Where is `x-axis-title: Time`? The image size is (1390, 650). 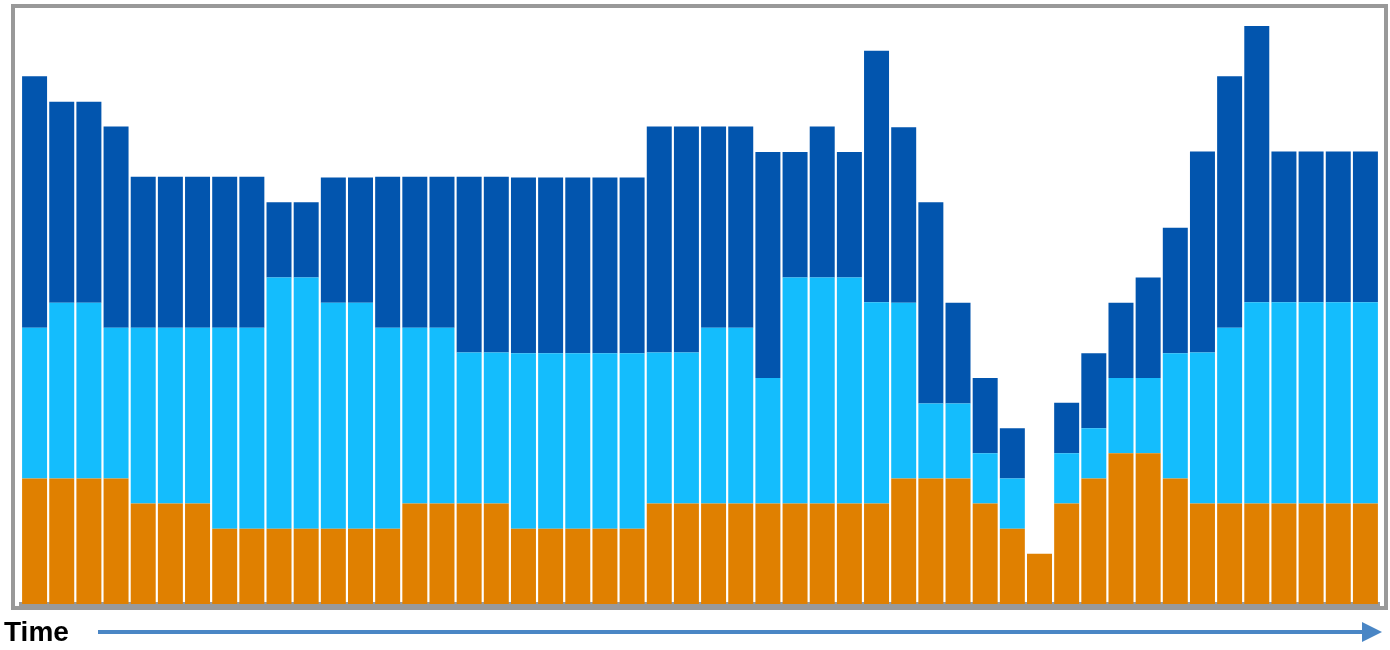
x-axis-title: Time is located at coordinates (36, 632).